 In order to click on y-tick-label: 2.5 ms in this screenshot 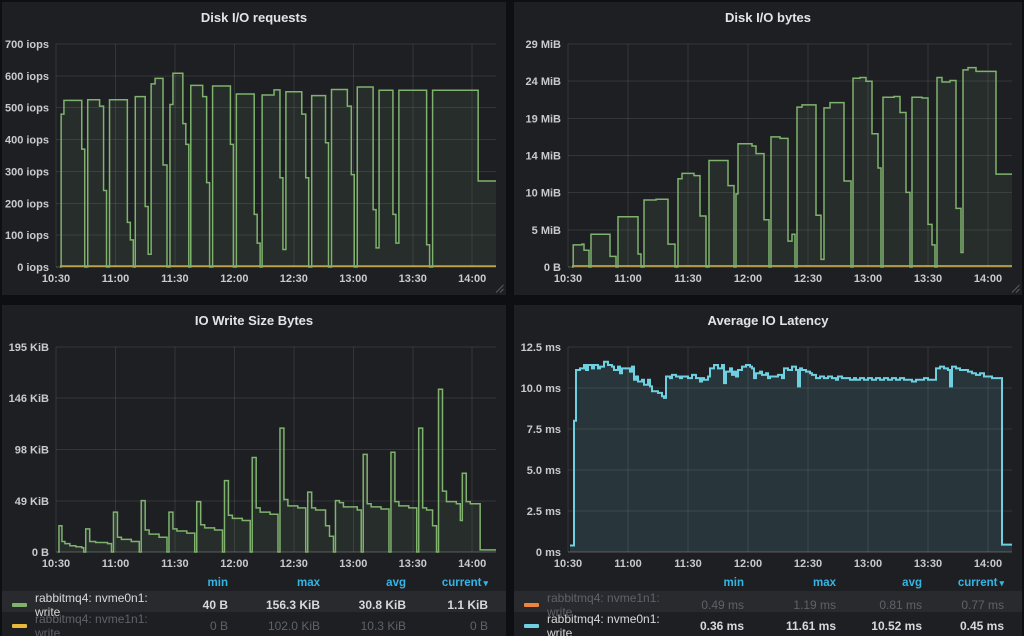, I will do `click(544, 512)`.